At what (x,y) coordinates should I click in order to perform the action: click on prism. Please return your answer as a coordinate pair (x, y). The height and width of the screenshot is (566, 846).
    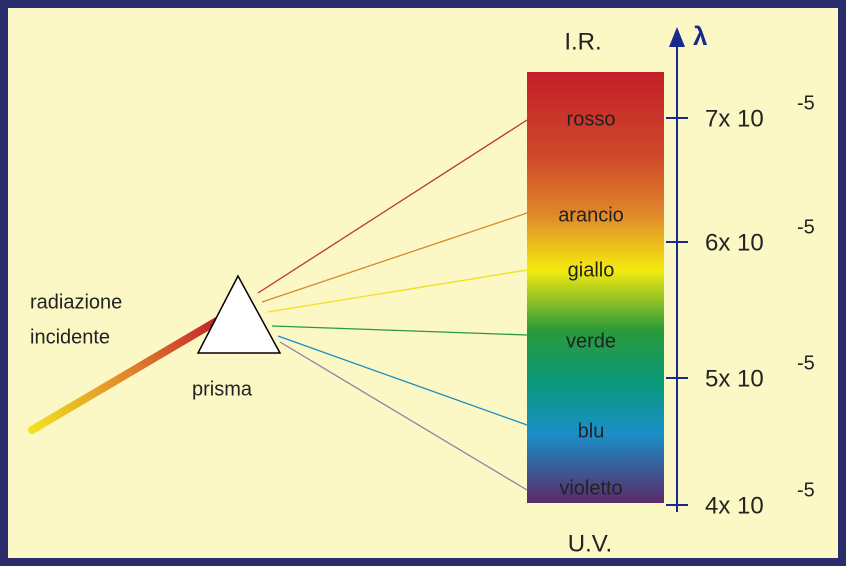
    Looking at the image, I should click on (239, 314).